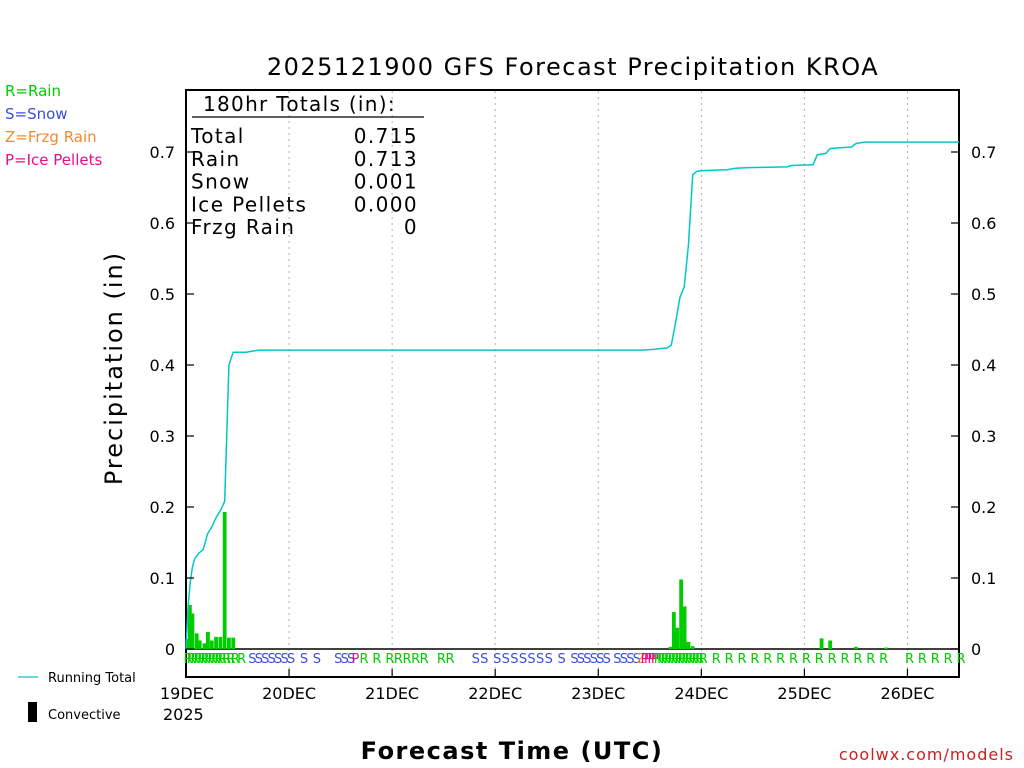 The width and height of the screenshot is (1024, 768). Describe the element at coordinates (983, 223) in the screenshot. I see `y-tick-label-right: 0.6` at that location.